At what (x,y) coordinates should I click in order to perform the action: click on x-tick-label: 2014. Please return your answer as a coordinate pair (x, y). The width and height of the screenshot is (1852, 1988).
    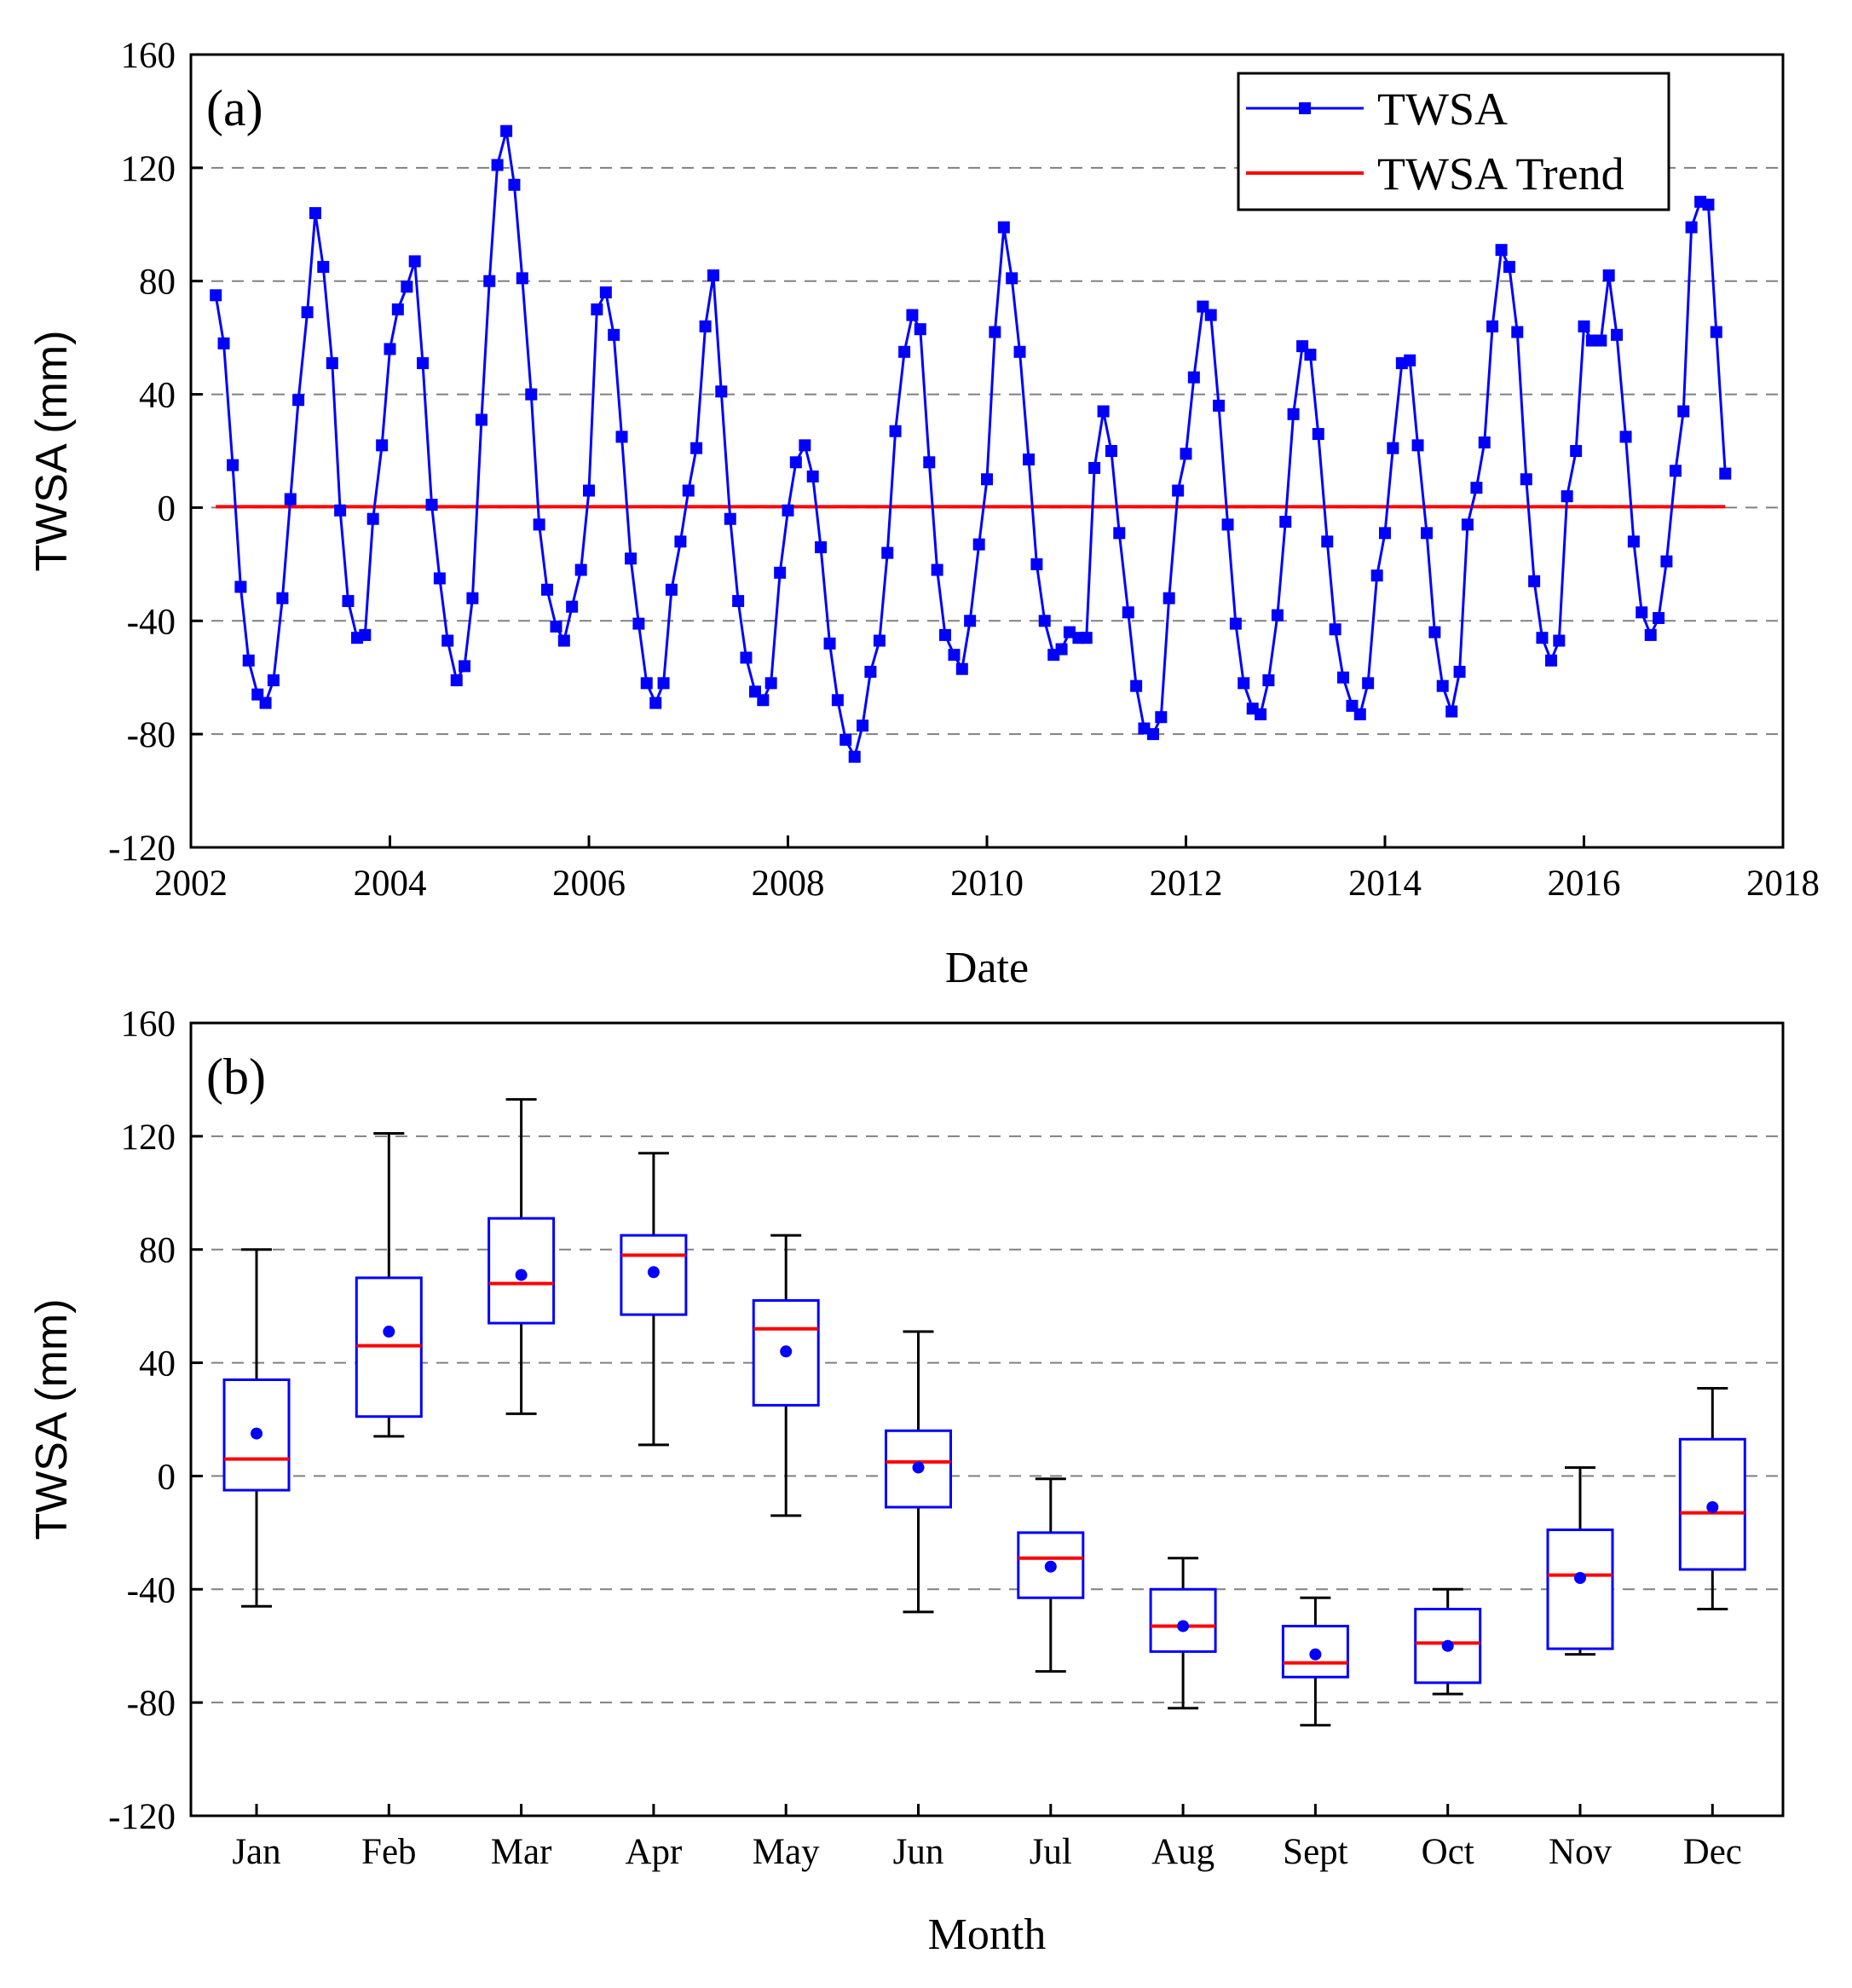
    Looking at the image, I should click on (1385, 884).